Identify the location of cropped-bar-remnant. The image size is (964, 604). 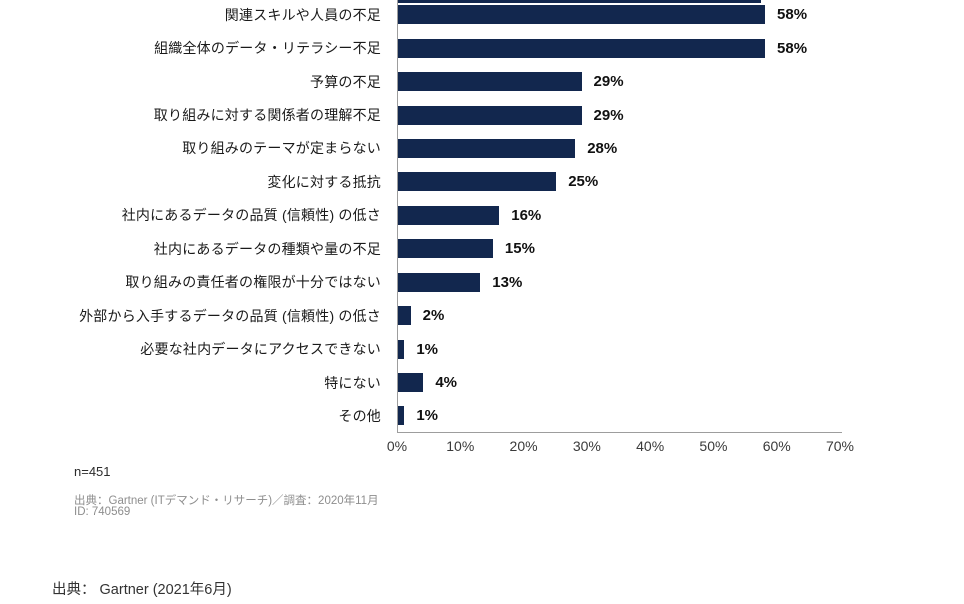
(579, 1).